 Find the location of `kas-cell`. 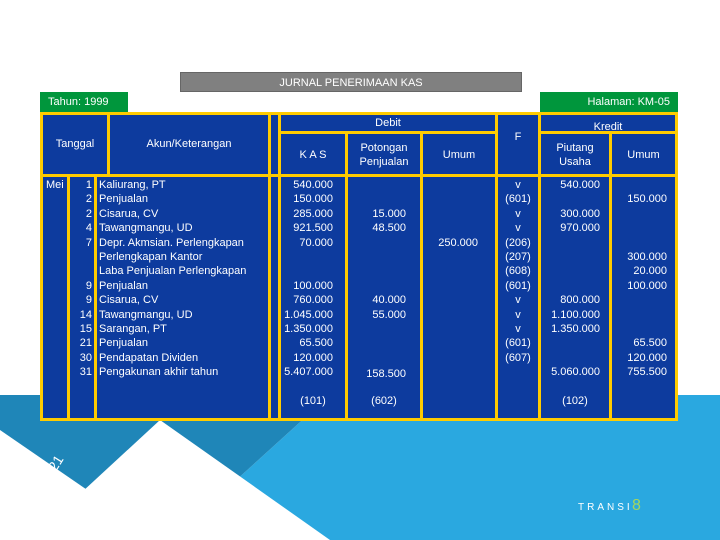

kas-cell is located at coordinates (313, 297).